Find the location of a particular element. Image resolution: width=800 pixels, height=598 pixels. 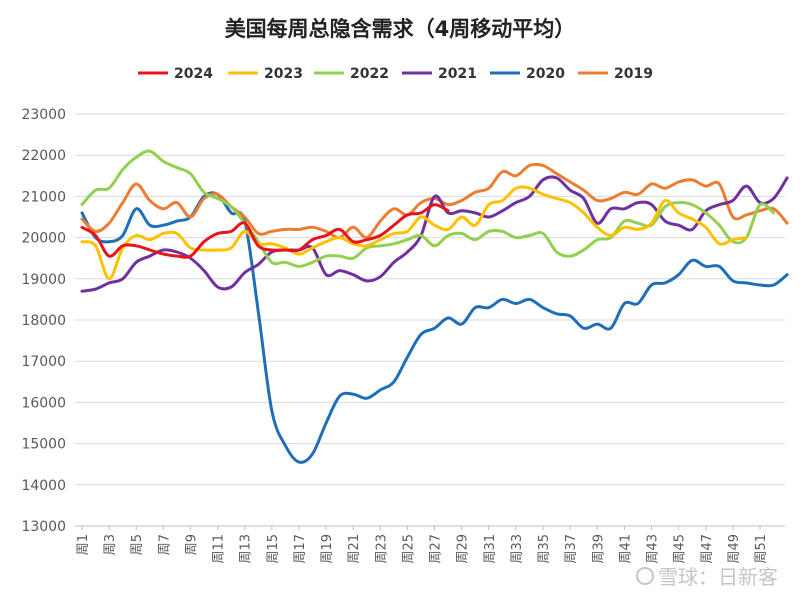

watermark-text: 雪球：日新客 is located at coordinates (718, 577).